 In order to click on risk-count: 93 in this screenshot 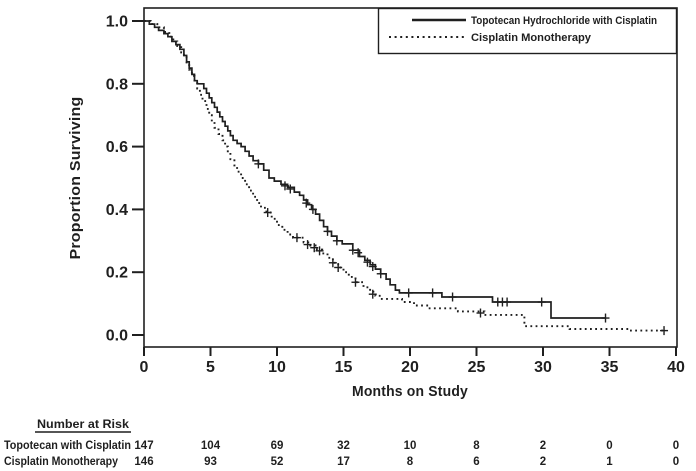, I will do `click(210, 462)`.